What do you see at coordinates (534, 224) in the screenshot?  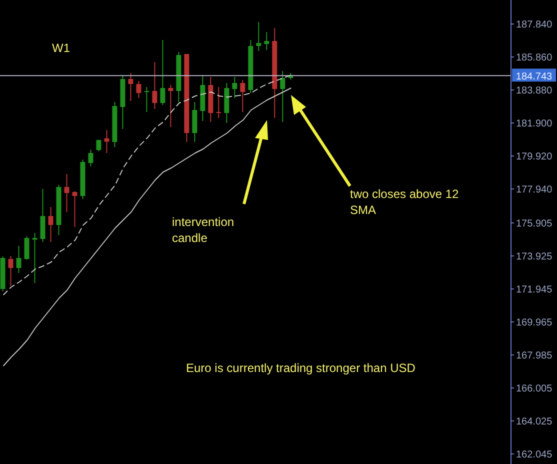 I see `y-tick-label: 175.905` at bounding box center [534, 224].